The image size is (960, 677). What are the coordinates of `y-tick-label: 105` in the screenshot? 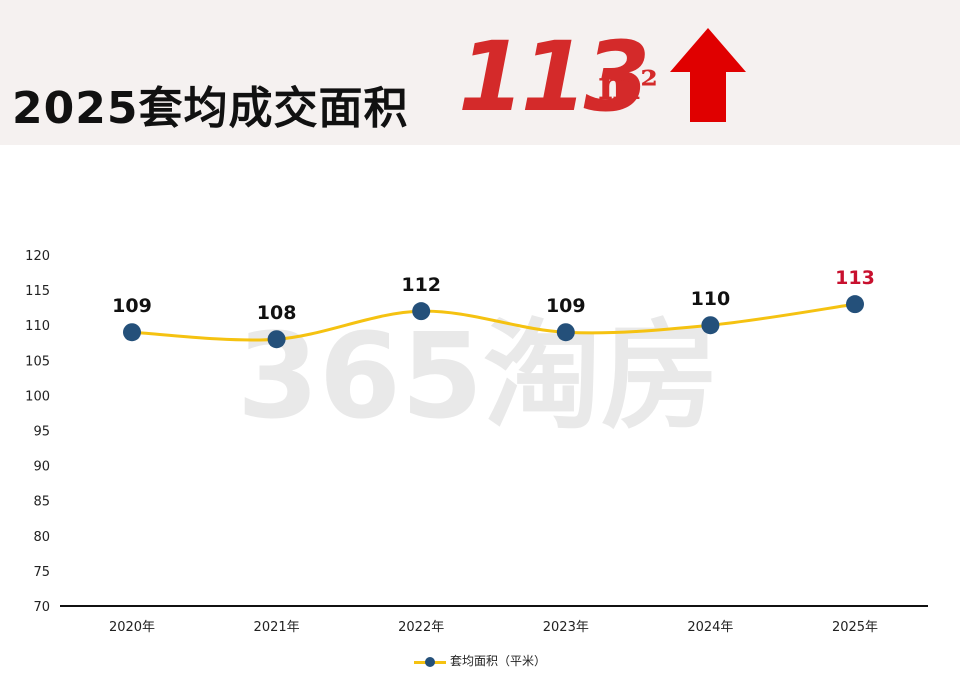 It's located at (37, 361).